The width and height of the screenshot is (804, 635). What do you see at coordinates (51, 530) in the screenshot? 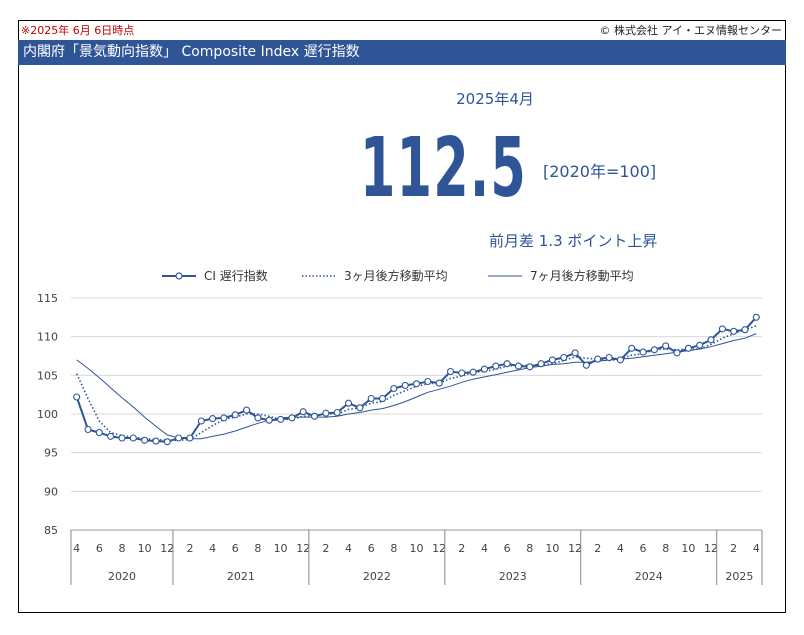
I see `y-tick-label: 85` at bounding box center [51, 530].